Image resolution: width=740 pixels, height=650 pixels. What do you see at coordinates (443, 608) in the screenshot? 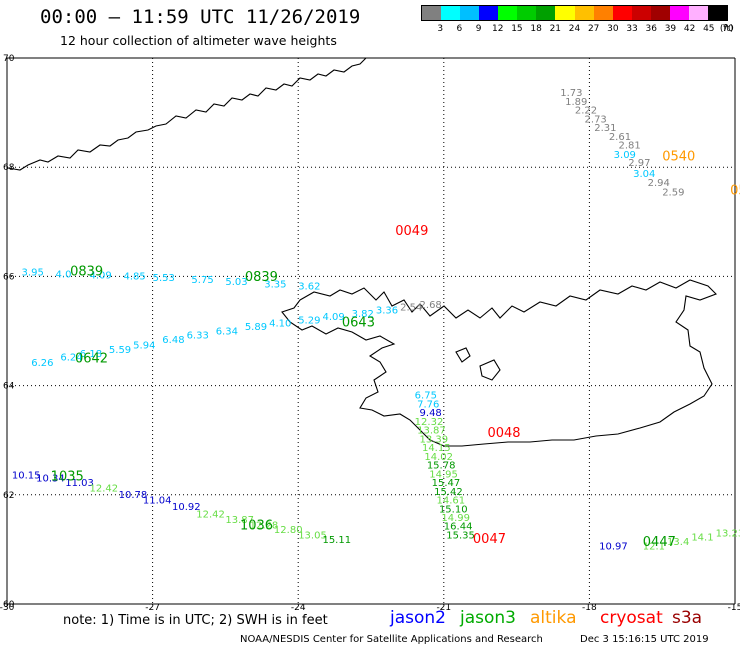
I see `lon-tick-label: -21` at bounding box center [443, 608].